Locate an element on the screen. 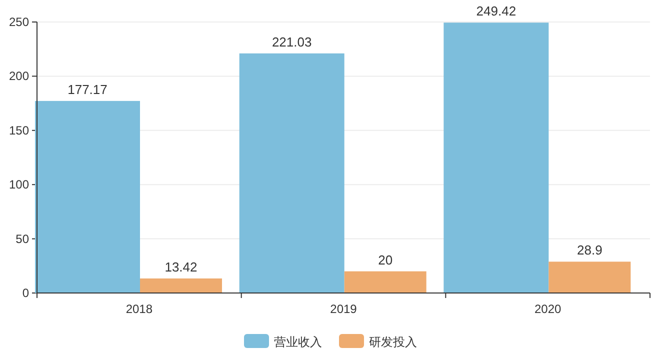 The image size is (658, 356). y-tick-label: 150 is located at coordinates (19, 130).